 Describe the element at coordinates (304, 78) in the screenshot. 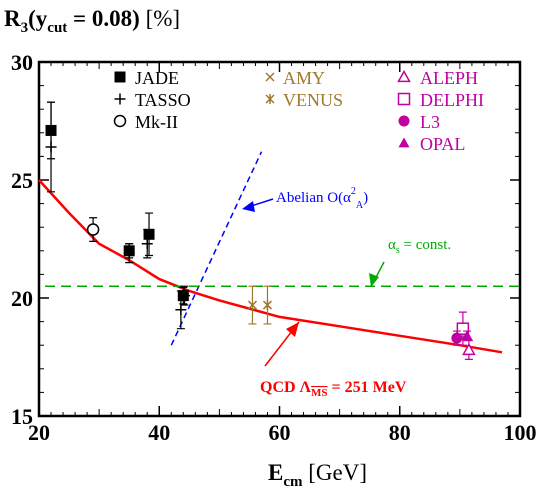

I see `legend-label-amy: AMY` at that location.